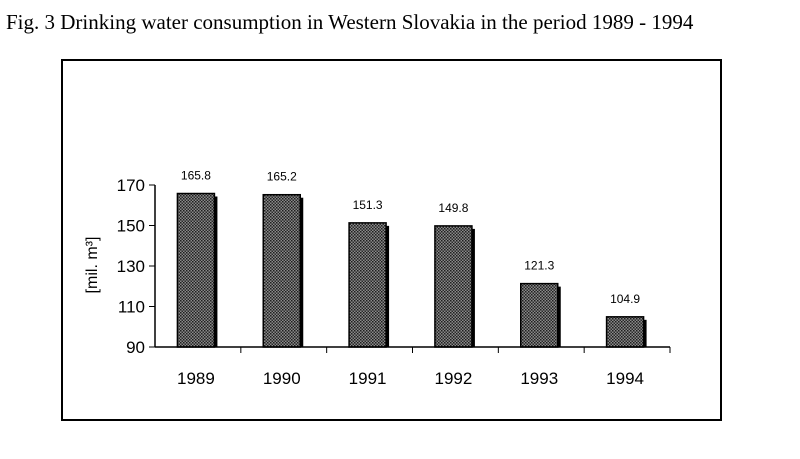  What do you see at coordinates (92, 265) in the screenshot?
I see `y-axis-label: [mil. m³]` at bounding box center [92, 265].